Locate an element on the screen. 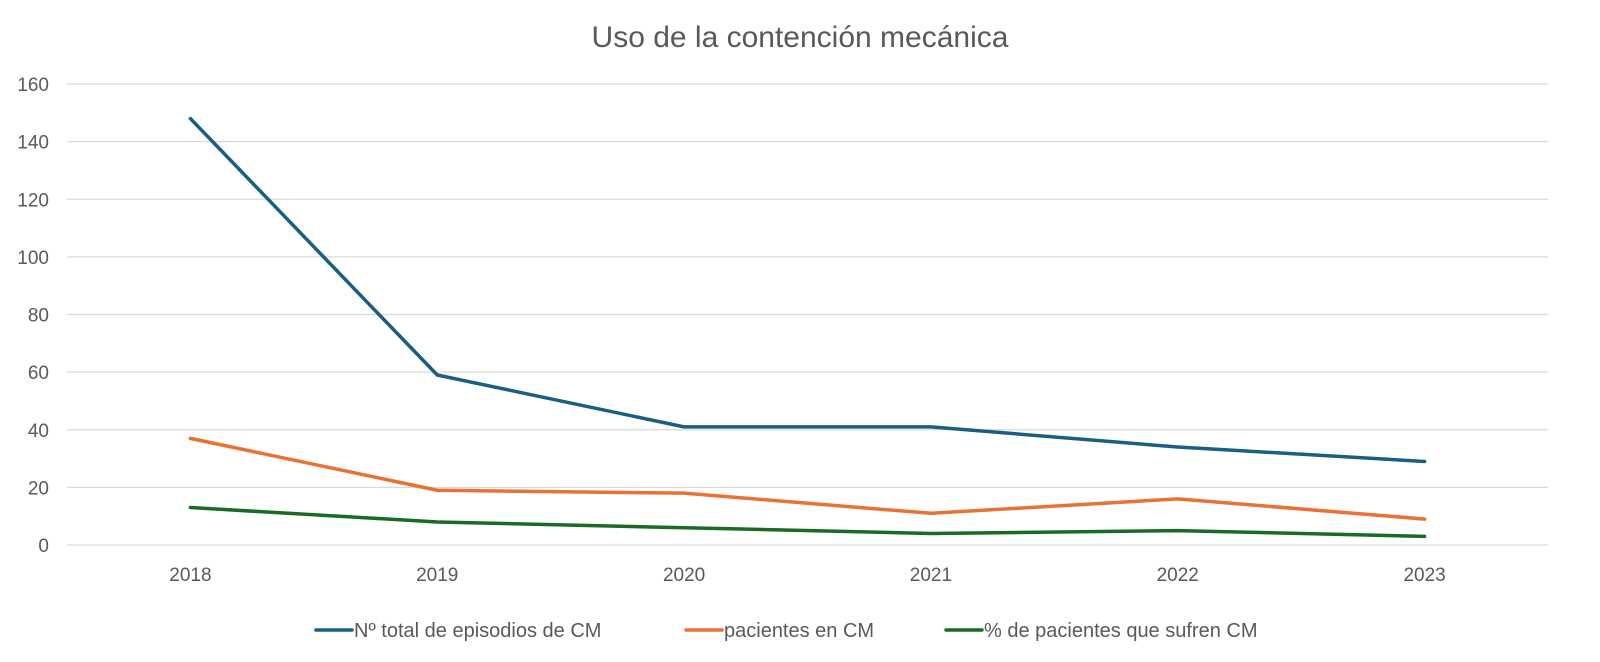 The image size is (1600, 662). y-tick-label: 160 is located at coordinates (33, 85).